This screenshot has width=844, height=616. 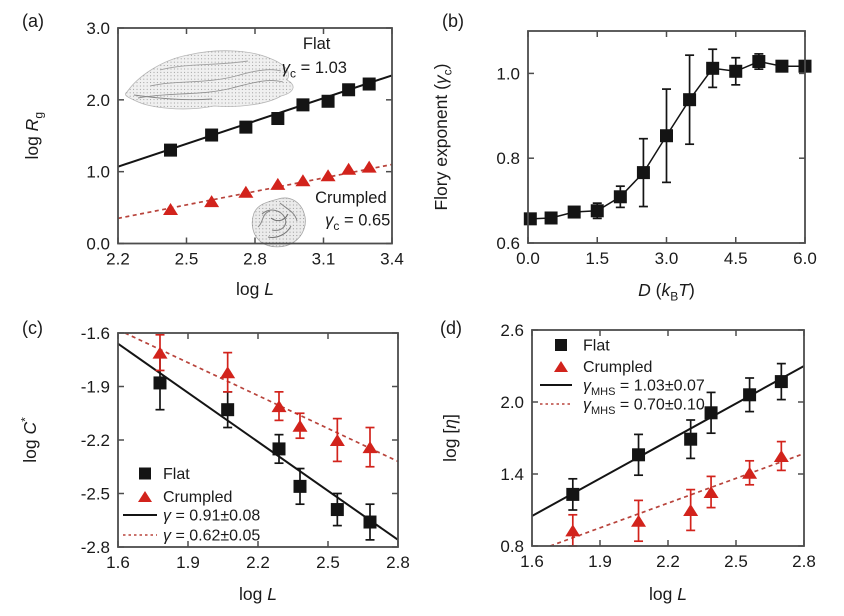 What do you see at coordinates (600, 561) in the screenshot?
I see `x-tick-label: 1.9` at bounding box center [600, 561].